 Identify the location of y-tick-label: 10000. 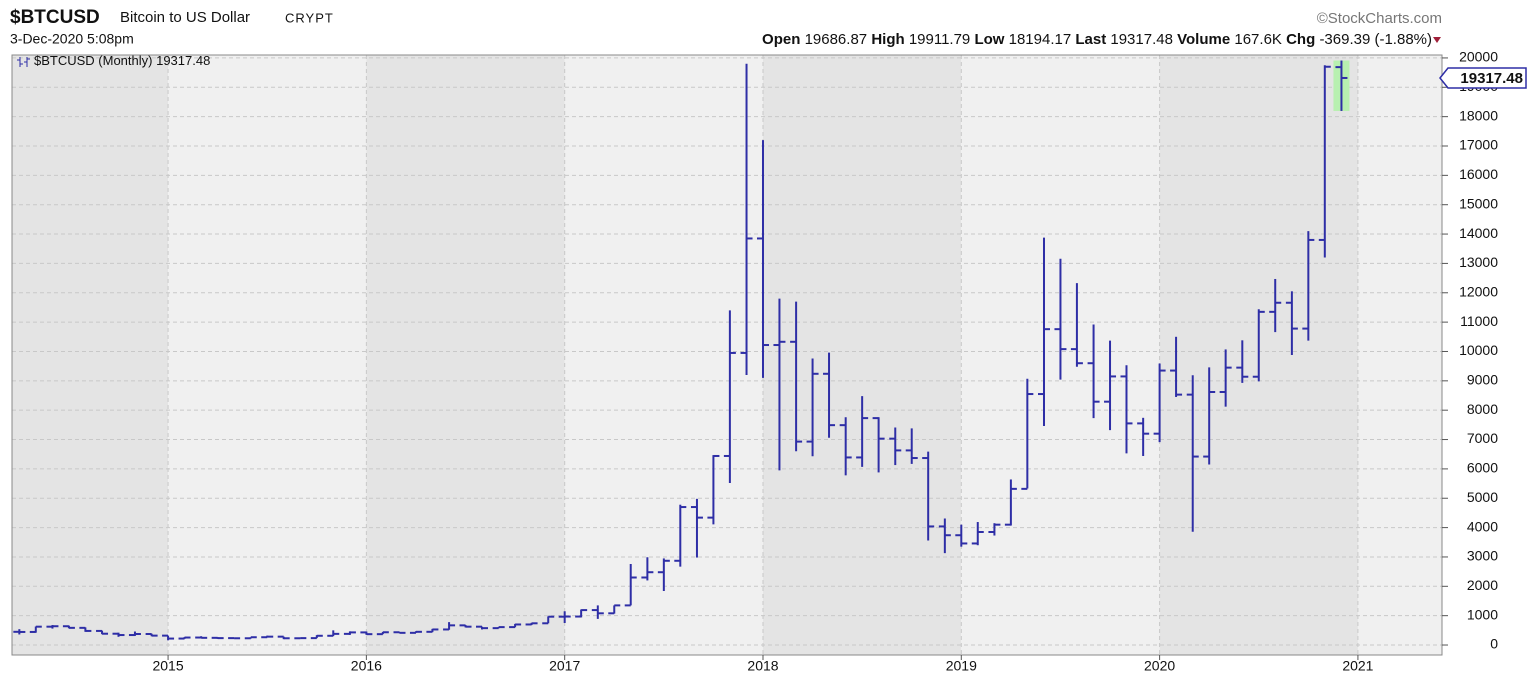
(1478, 350).